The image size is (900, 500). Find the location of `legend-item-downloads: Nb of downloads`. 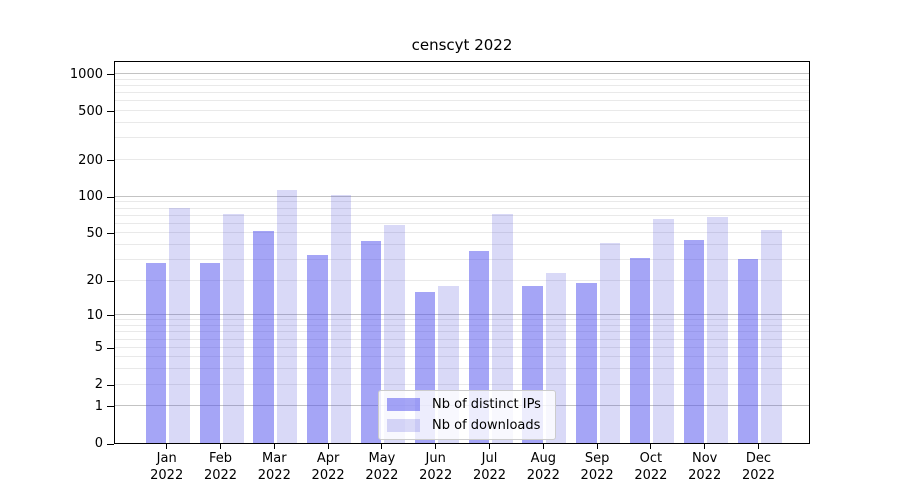

legend-item-downloads: Nb of downloads is located at coordinates (467, 425).